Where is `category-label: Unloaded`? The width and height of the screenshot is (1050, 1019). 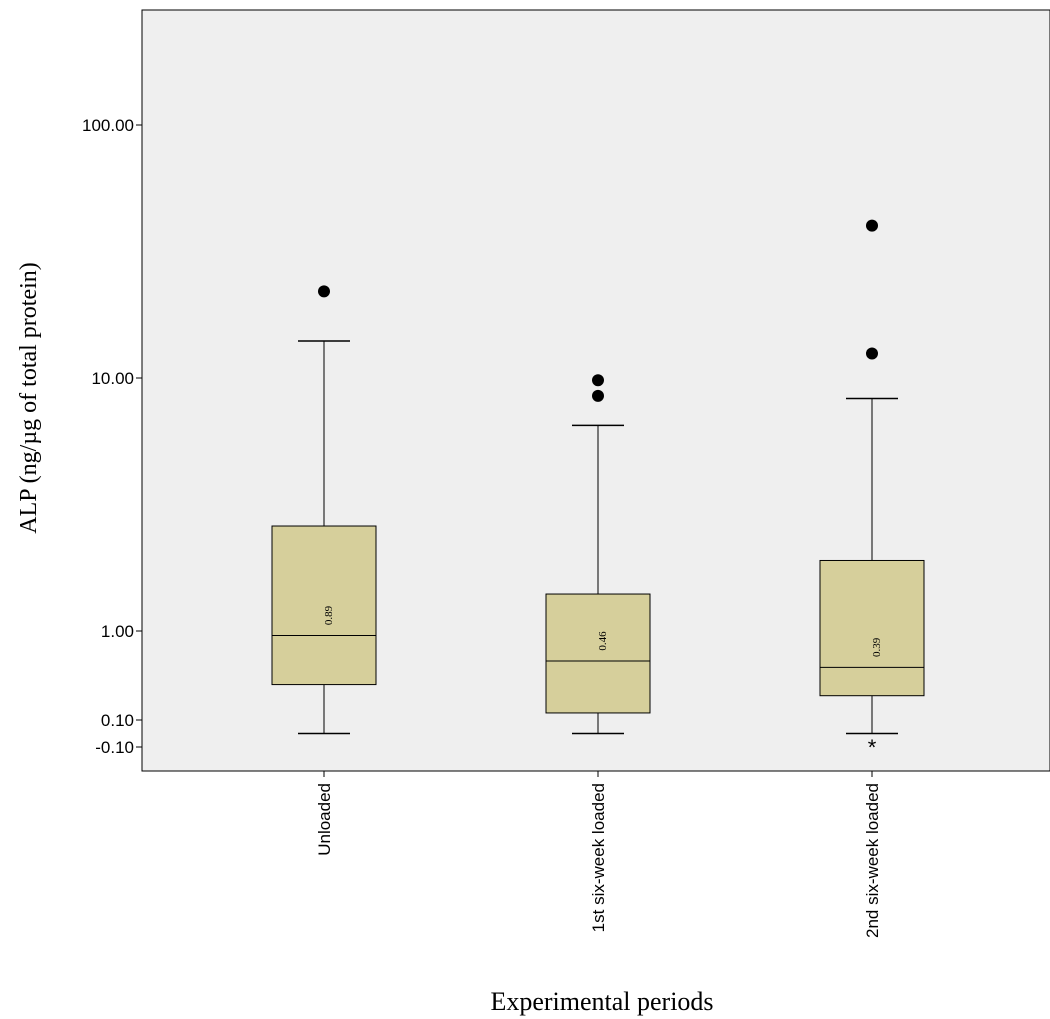
category-label: Unloaded is located at coordinates (324, 819).